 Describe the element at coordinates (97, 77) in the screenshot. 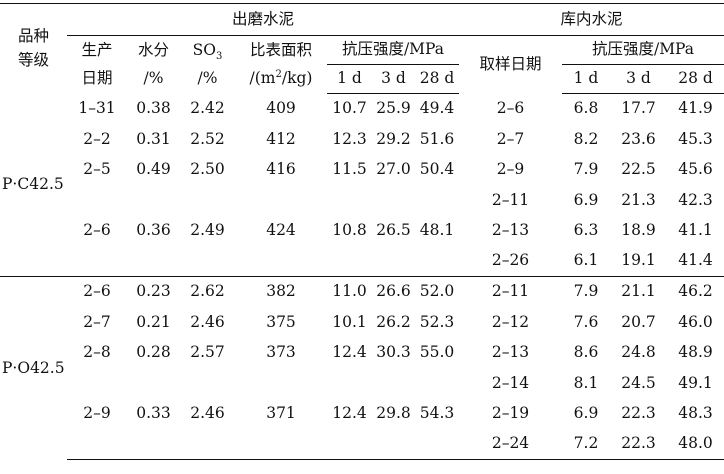

I see `production-date-header-line2: 日期` at that location.